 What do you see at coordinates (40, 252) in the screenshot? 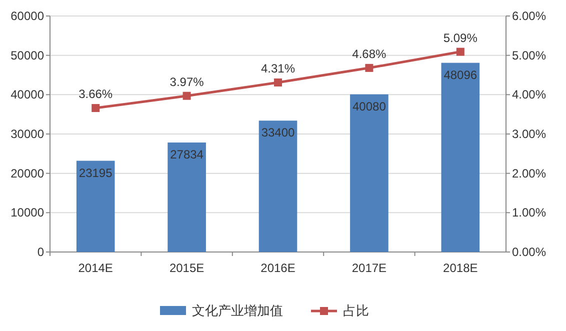
I see `y-tick-label: 0` at bounding box center [40, 252].